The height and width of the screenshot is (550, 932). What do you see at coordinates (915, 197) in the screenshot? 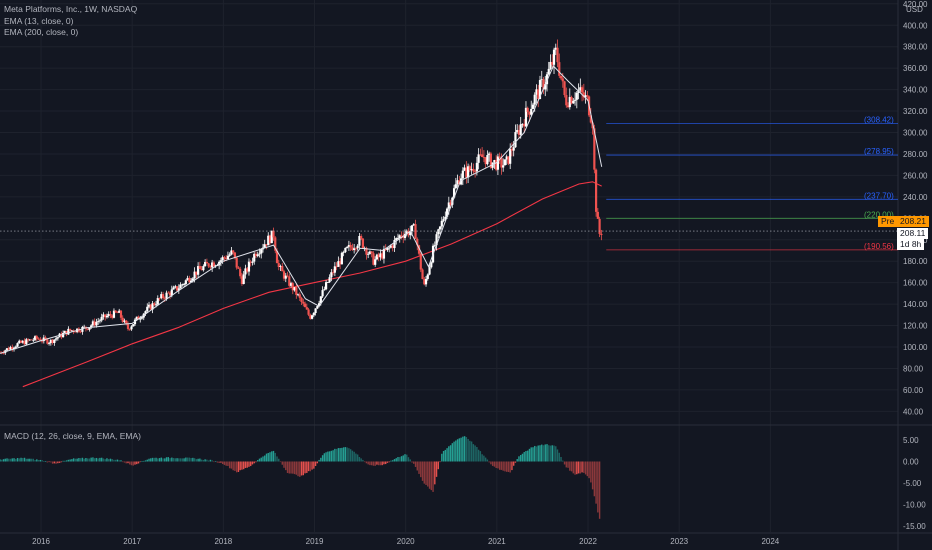
I see `price-tick-label: 240.00` at bounding box center [915, 197].